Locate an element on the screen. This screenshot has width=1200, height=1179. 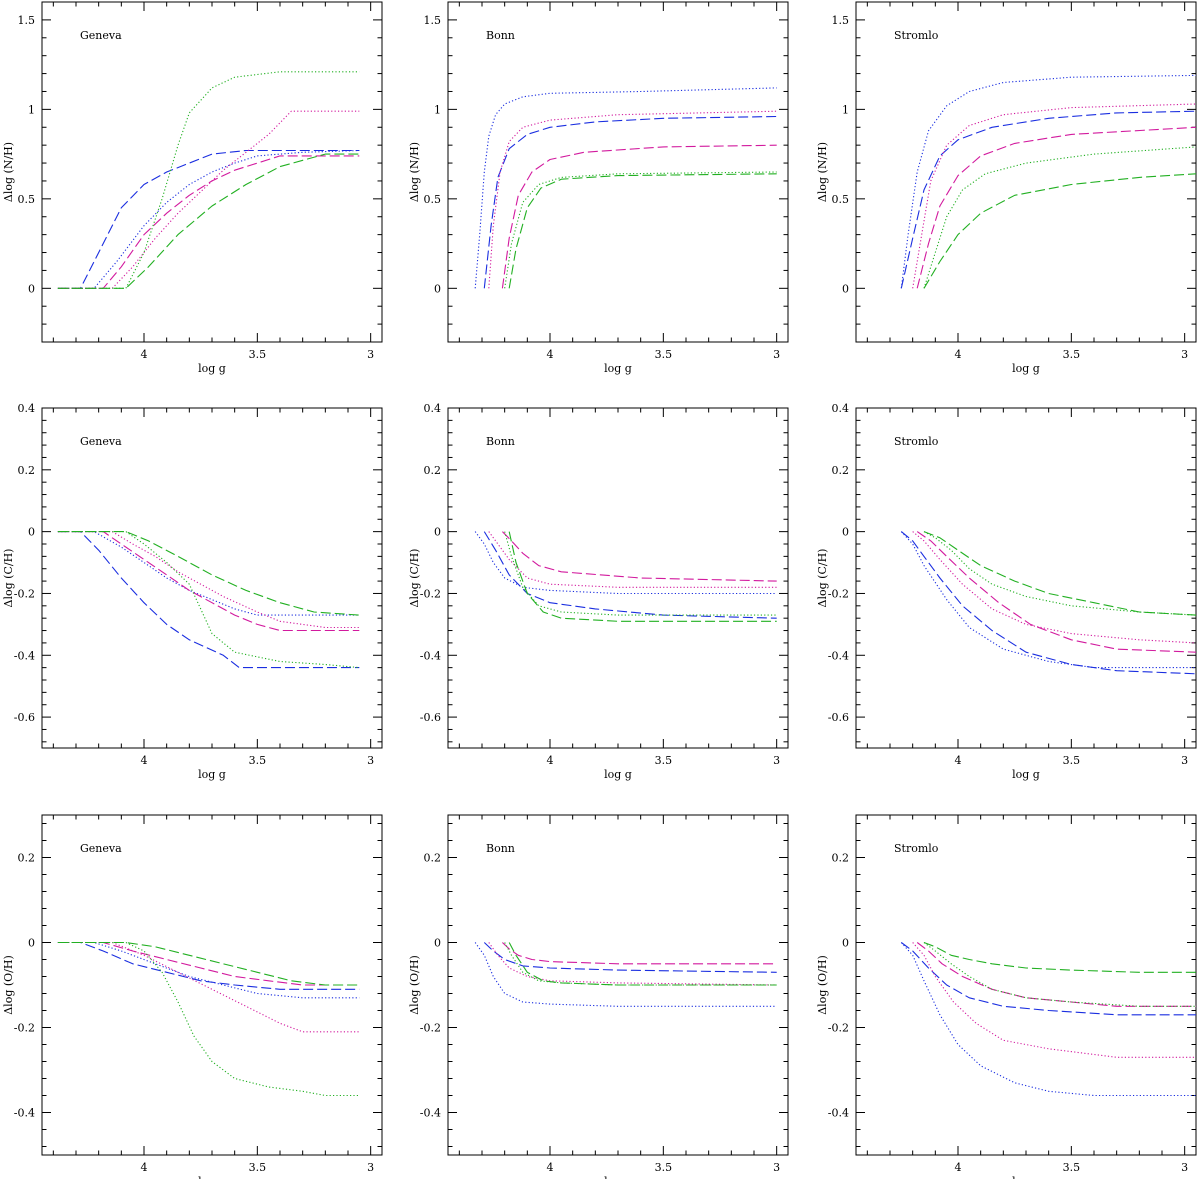
panel-bonn-1: 4 3.5 3 0 0.5 1 1.5 log g Δlog (N/H) Bonn is located at coordinates (598, 188).